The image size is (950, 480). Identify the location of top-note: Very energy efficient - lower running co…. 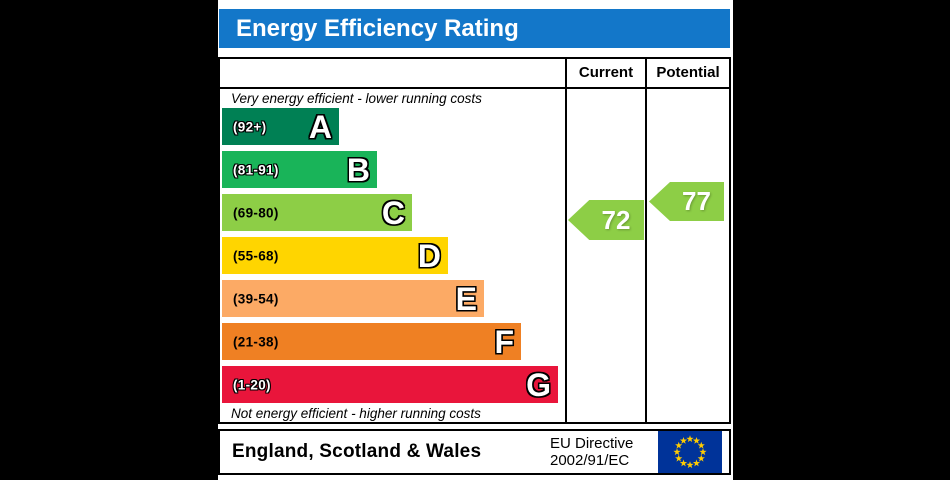
(356, 98).